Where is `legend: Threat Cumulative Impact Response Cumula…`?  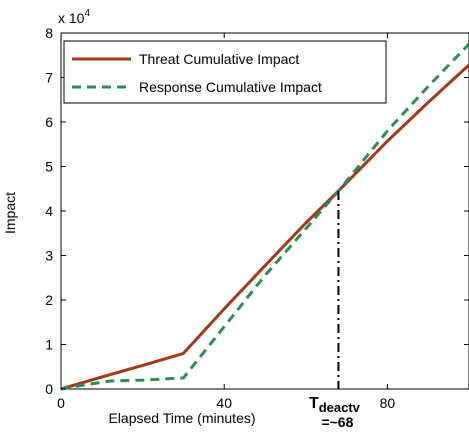
legend: Threat Cumulative Impact Response Cumula… is located at coordinates (225, 72).